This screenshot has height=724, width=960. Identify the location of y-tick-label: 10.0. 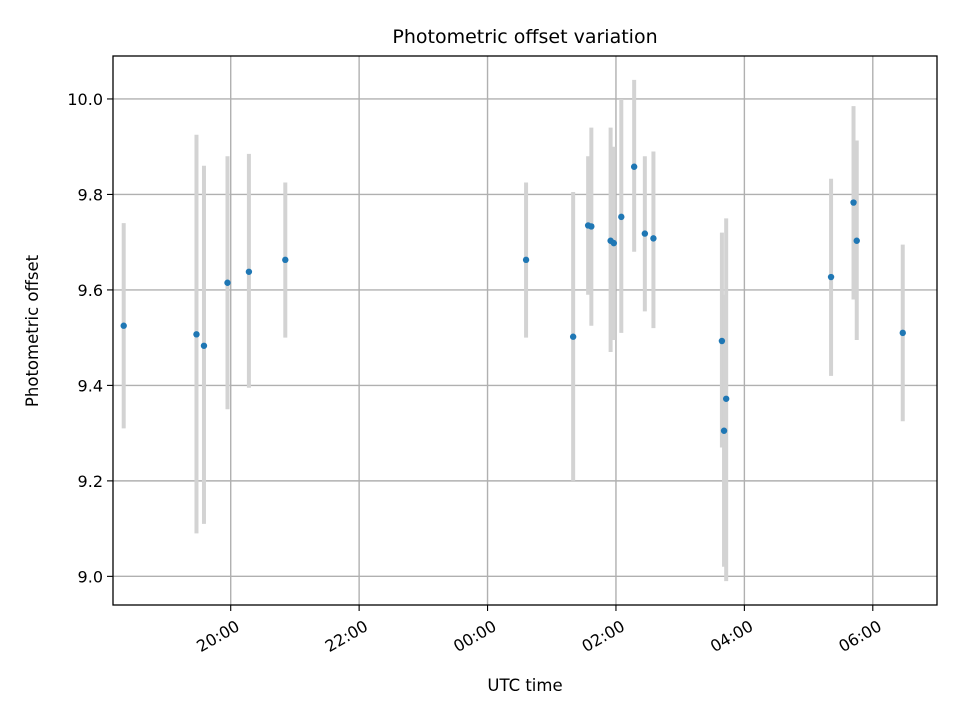
(85, 99).